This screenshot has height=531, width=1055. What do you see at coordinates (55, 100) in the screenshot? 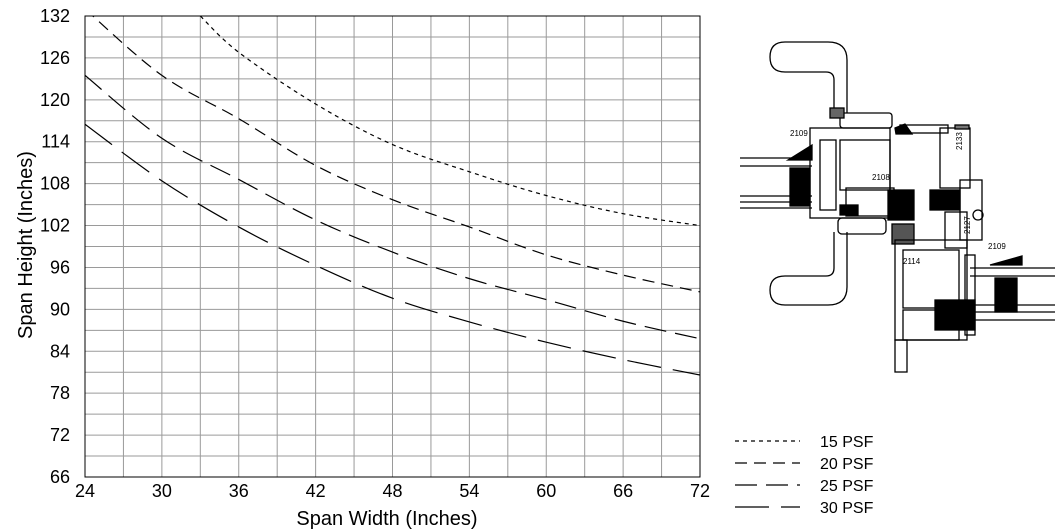
I see `y-tick-label: 120` at bounding box center [55, 100].